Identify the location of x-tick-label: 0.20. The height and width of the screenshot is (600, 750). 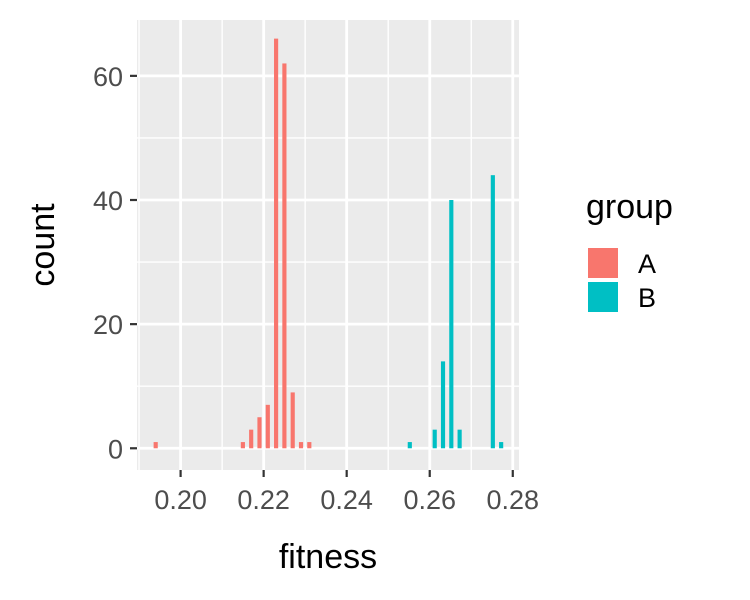
(180, 500).